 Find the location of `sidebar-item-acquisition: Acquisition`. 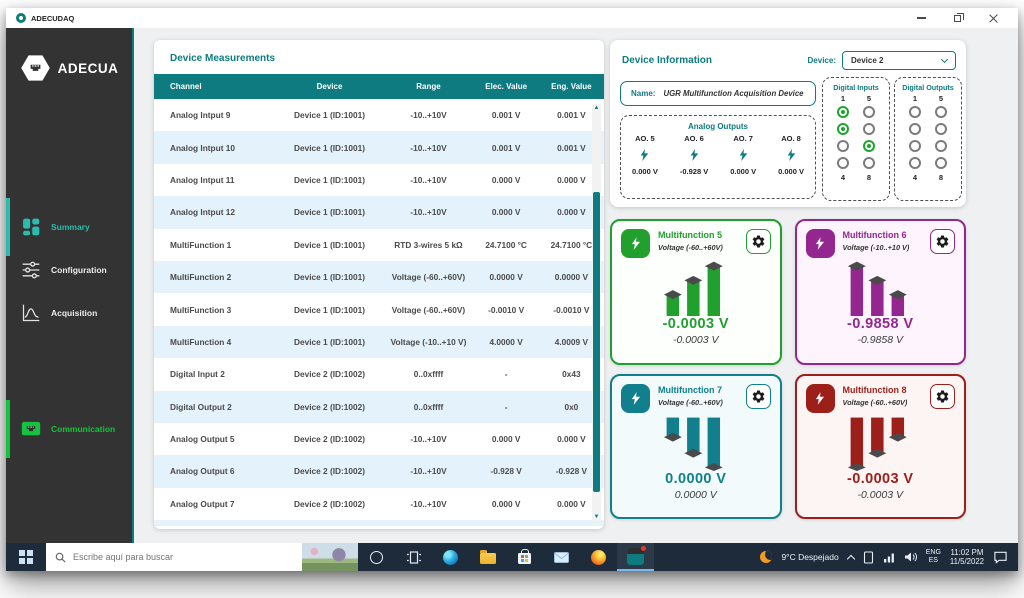

sidebar-item-acquisition: Acquisition is located at coordinates (69, 313).